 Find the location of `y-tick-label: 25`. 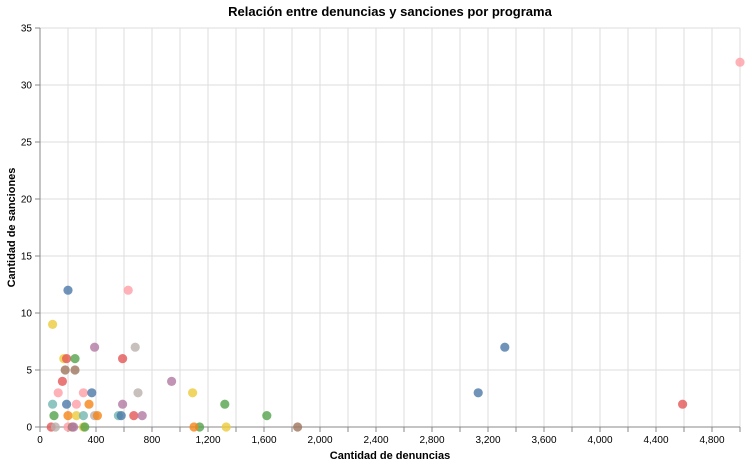

y-tick-label: 25 is located at coordinates (27, 143).